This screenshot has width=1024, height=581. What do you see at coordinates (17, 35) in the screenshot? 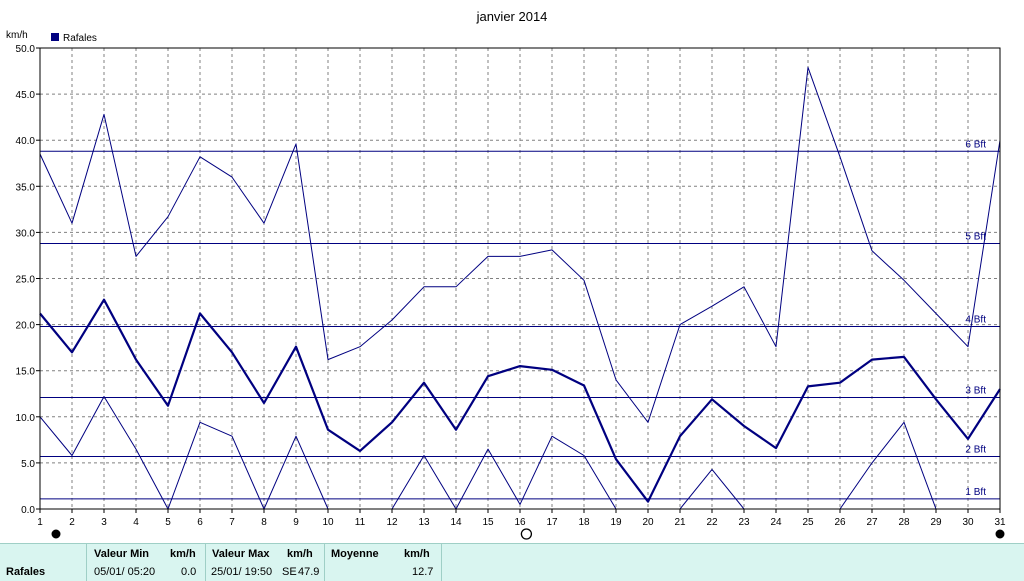
I see `y-axis-unit-label: km/h` at bounding box center [17, 35].